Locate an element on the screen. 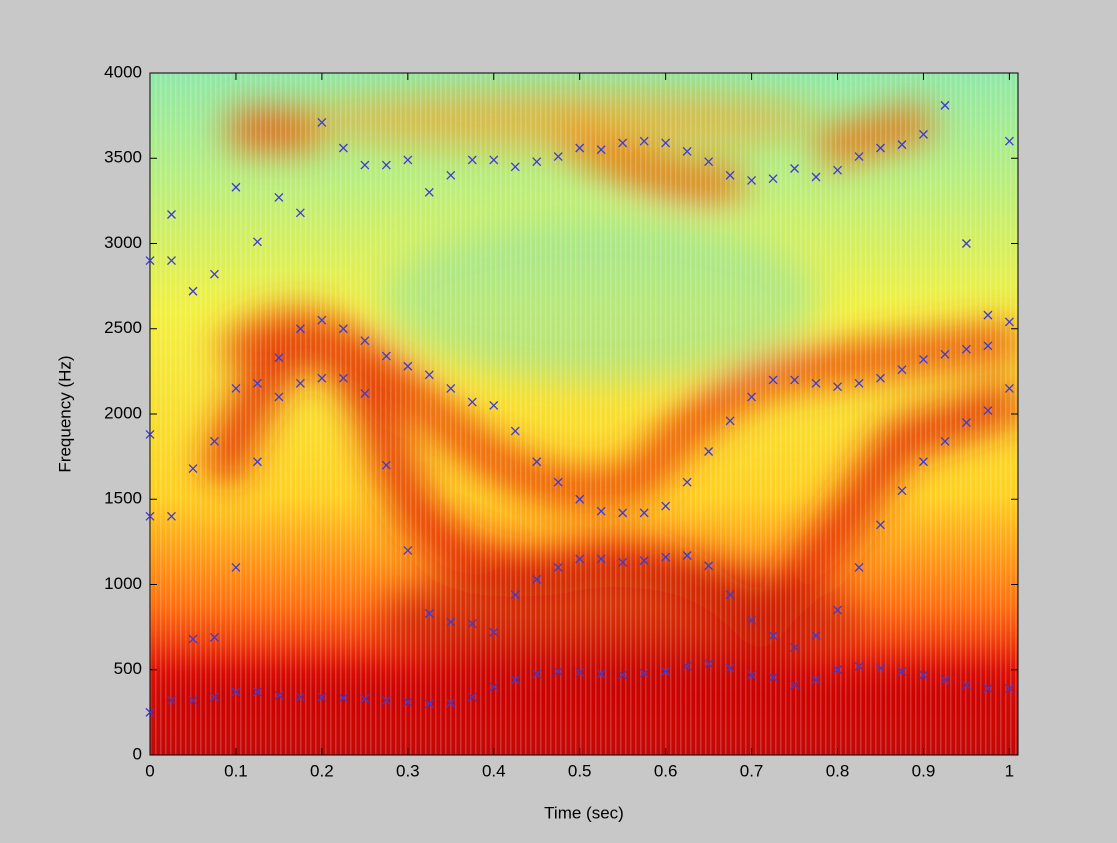  x-tick-label: 0.2 is located at coordinates (322, 770).